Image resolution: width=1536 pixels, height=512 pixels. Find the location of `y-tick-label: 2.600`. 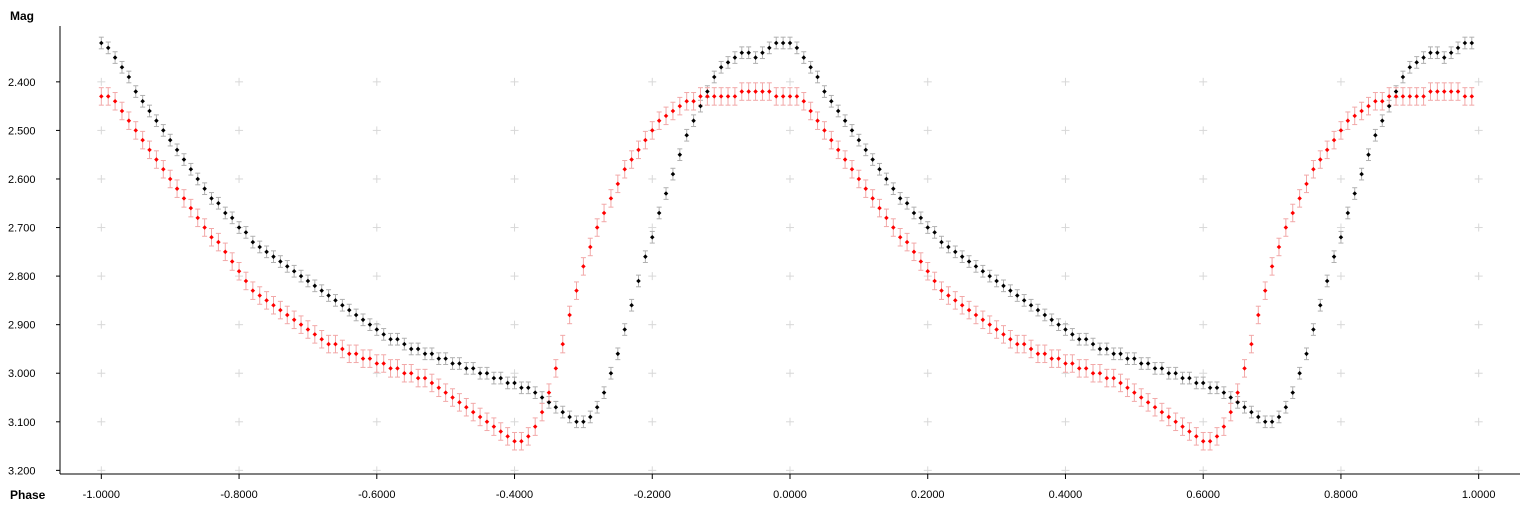

y-tick-label: 2.600 is located at coordinates (22, 180).